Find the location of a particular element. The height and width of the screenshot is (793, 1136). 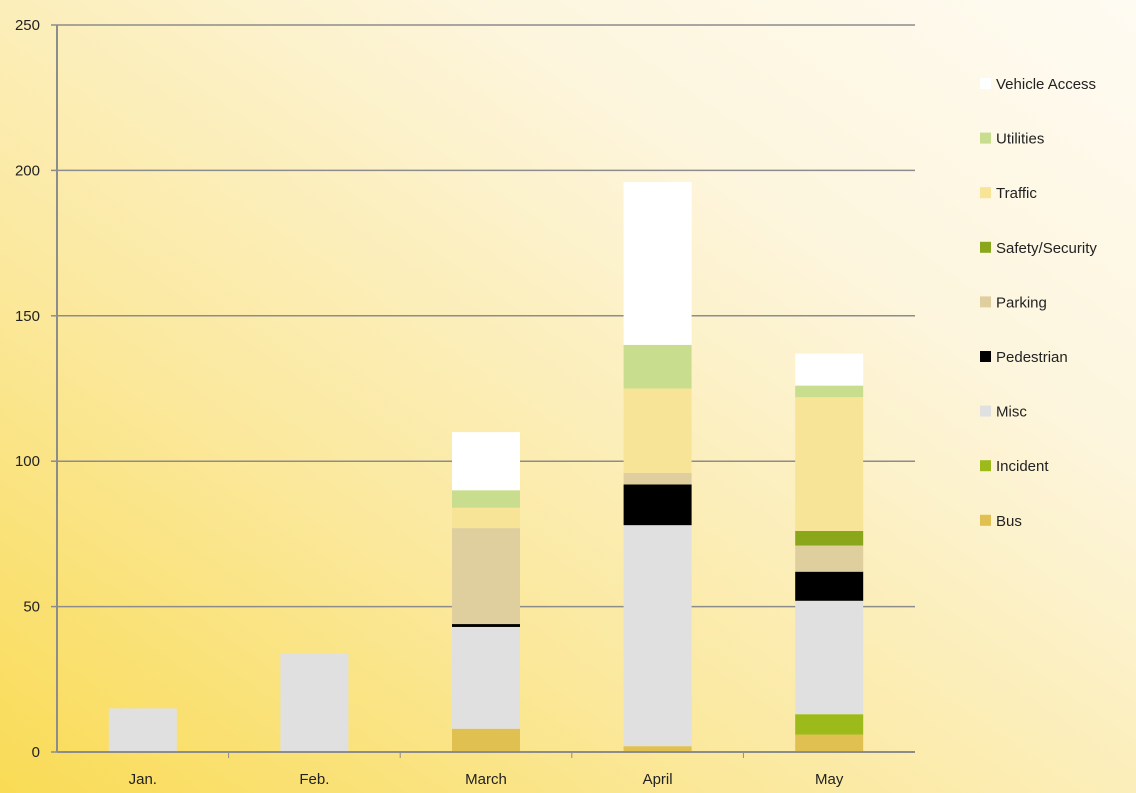

y-tick-label: 50 is located at coordinates (31, 607).